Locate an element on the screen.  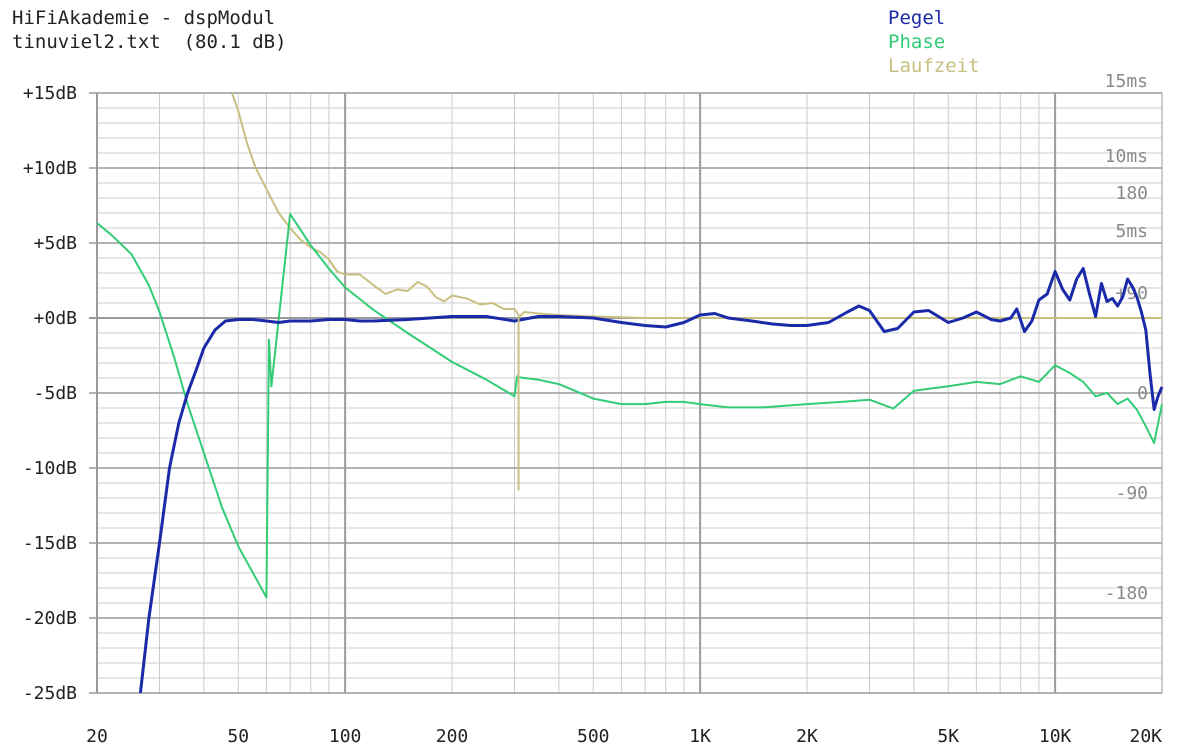
x-tick-labels: 20 50 100 200 500 1K 2K 5K 10K 20K is located at coordinates (624, 736).